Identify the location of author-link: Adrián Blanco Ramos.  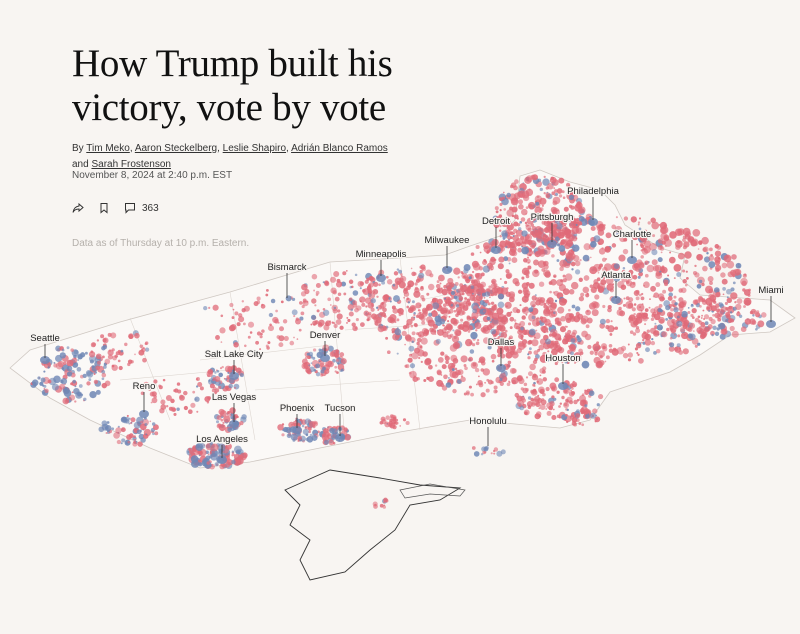
(339, 148).